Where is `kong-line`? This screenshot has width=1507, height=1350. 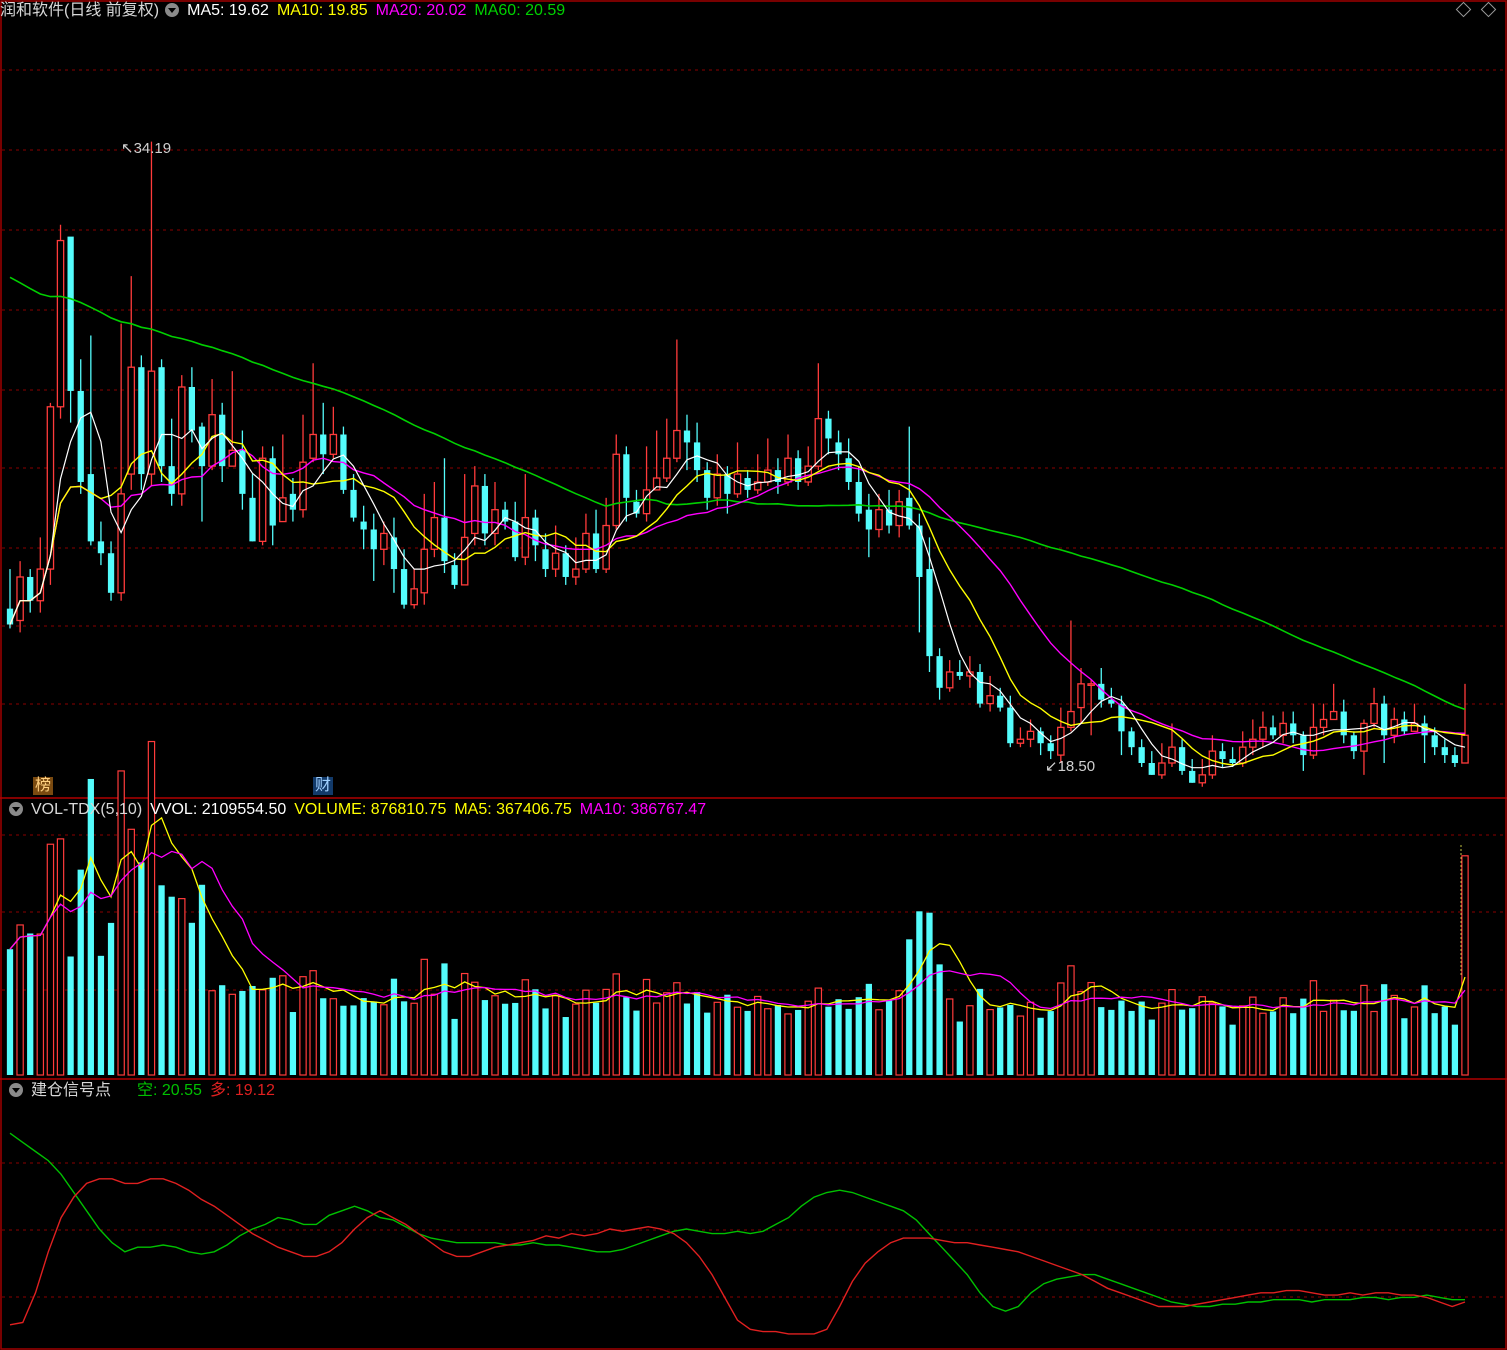 kong-line is located at coordinates (737, 1222).